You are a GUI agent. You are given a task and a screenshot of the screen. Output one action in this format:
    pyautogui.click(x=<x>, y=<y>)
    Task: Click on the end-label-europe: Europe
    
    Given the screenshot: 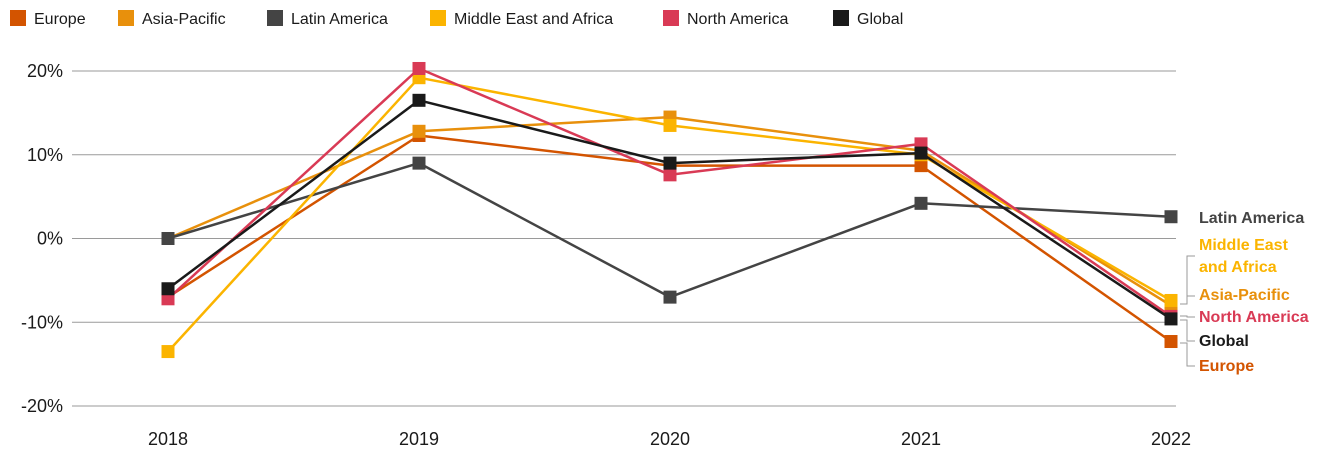 What is the action you would take?
    pyautogui.click(x=1217, y=358)
    